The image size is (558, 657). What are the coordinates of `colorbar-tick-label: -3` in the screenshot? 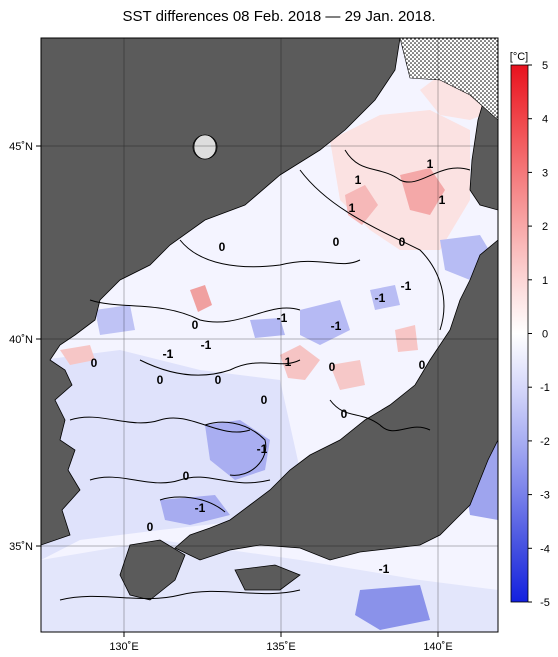 It's located at (545, 496).